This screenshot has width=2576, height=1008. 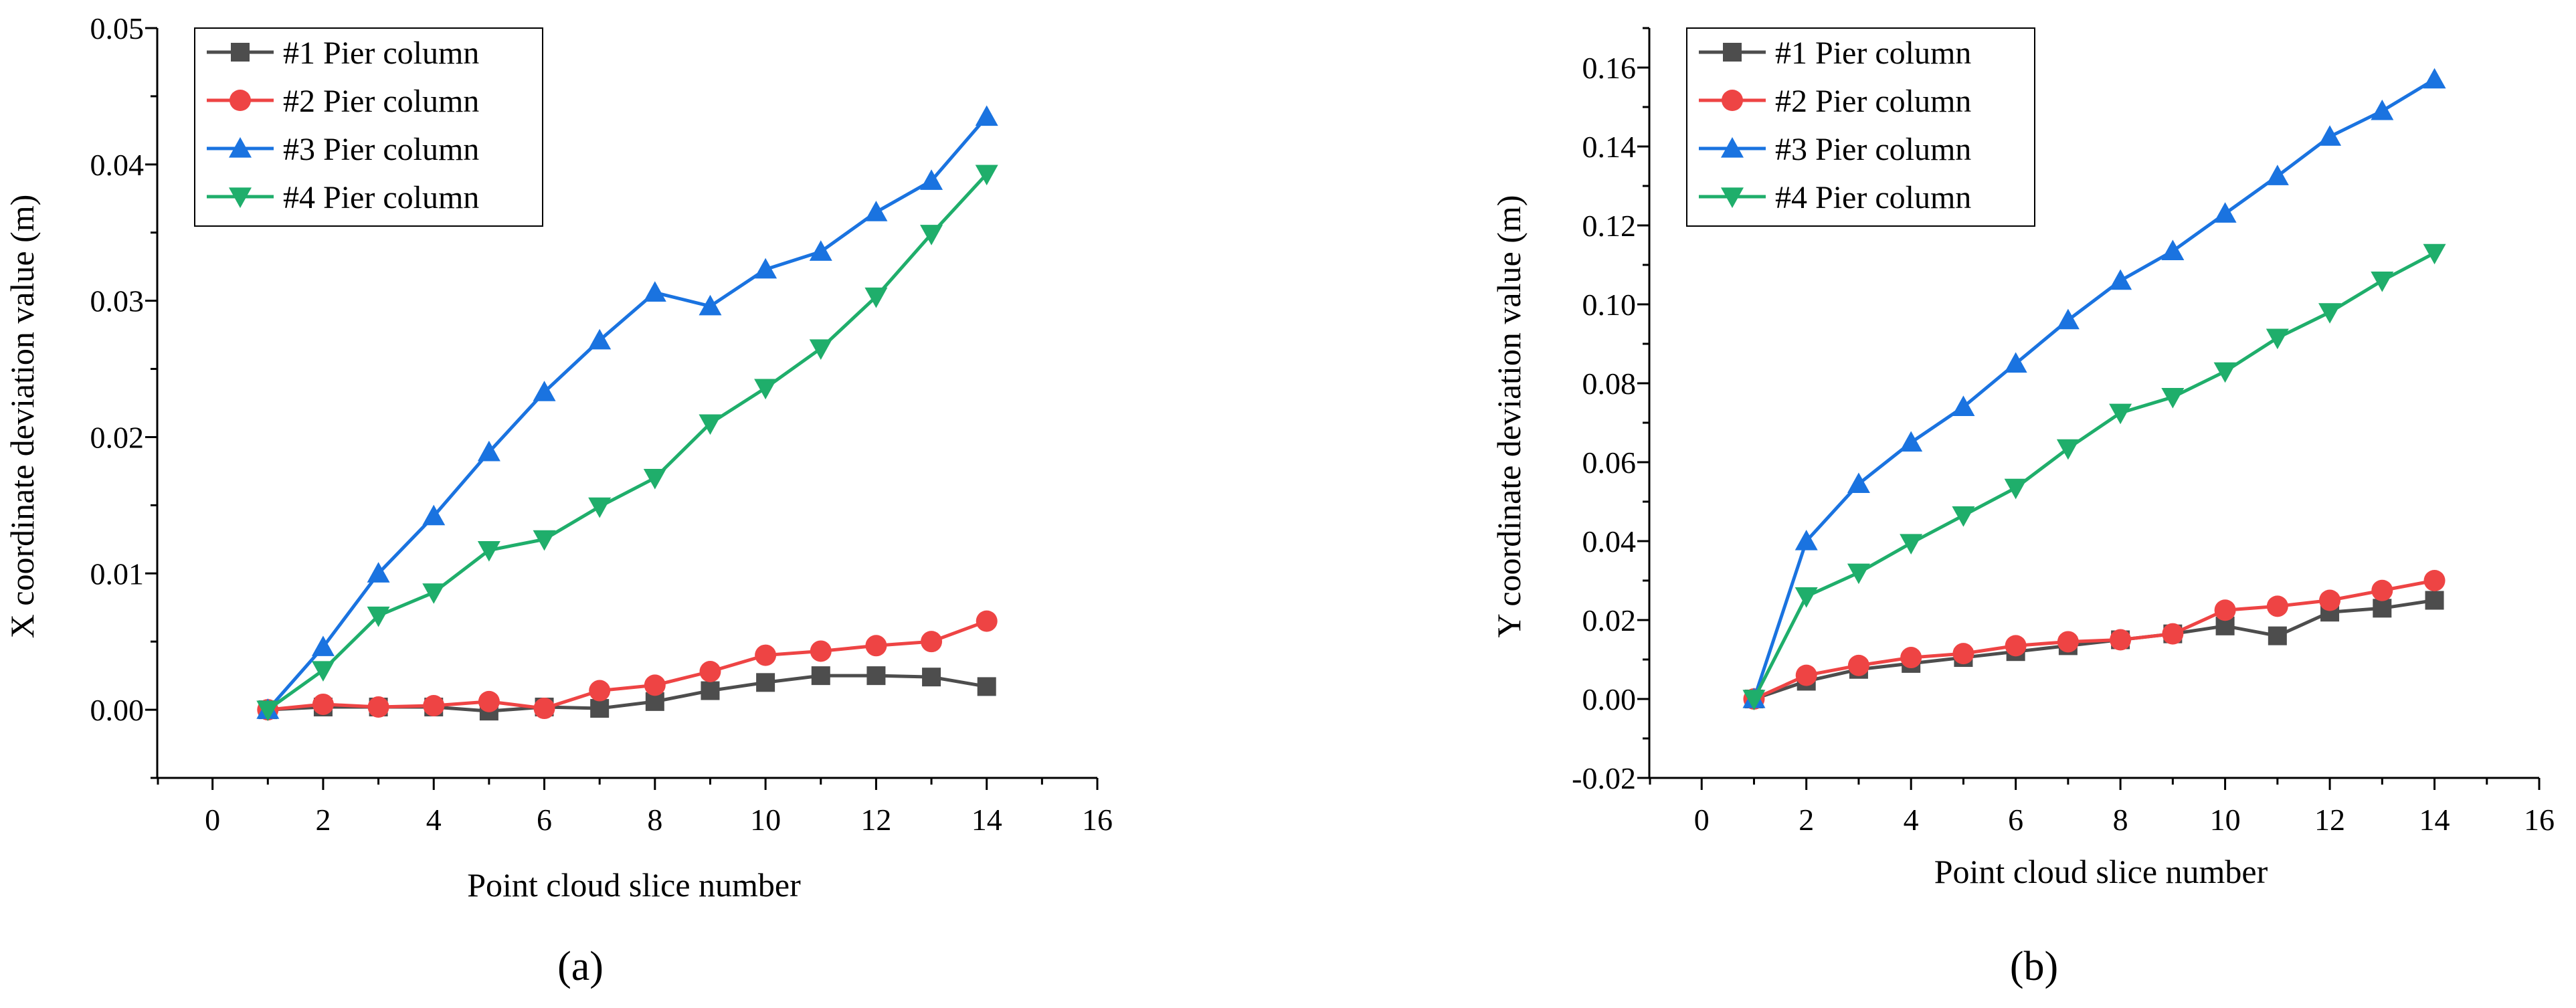 What do you see at coordinates (368, 127) in the screenshot?
I see `legend-box` at bounding box center [368, 127].